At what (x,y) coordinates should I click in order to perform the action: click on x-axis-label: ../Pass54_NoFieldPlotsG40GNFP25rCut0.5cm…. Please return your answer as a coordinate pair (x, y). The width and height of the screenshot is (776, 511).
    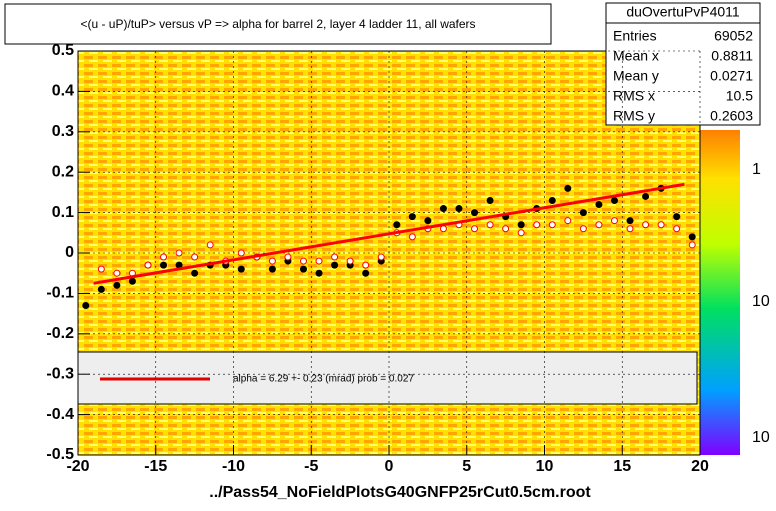
    Looking at the image, I should click on (400, 492).